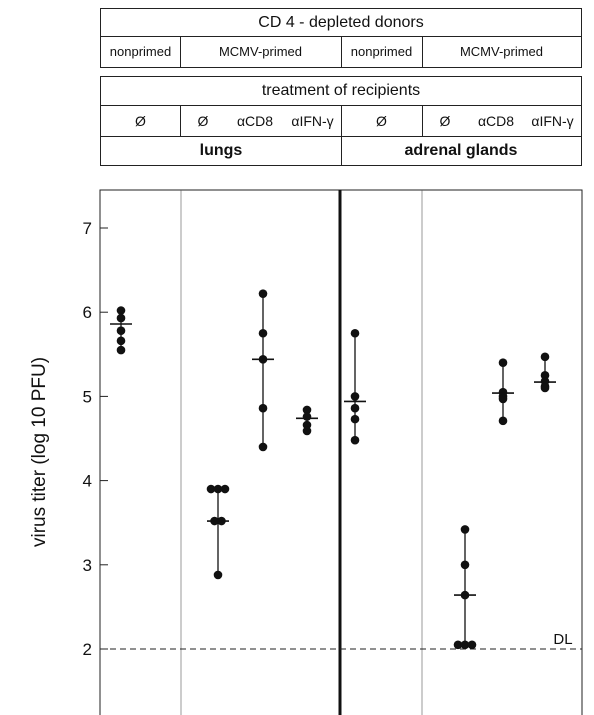 The image size is (594, 715). What do you see at coordinates (341, 90) in the screenshot?
I see `treatment-panel-title: treatment of recipients` at bounding box center [341, 90].